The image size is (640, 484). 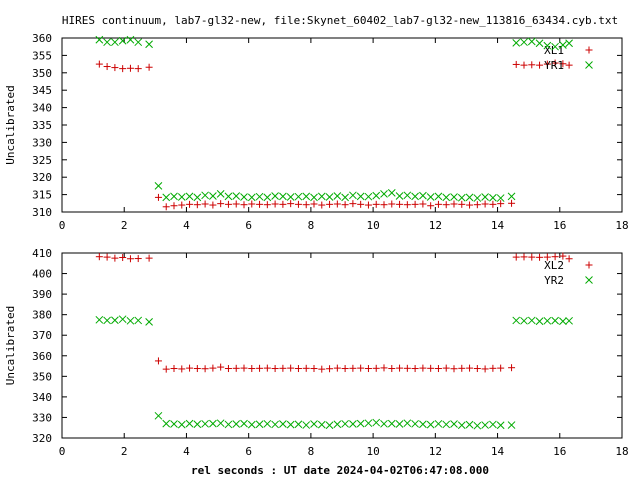 I want to click on y-tick-label: 320, so click(x=42, y=438).